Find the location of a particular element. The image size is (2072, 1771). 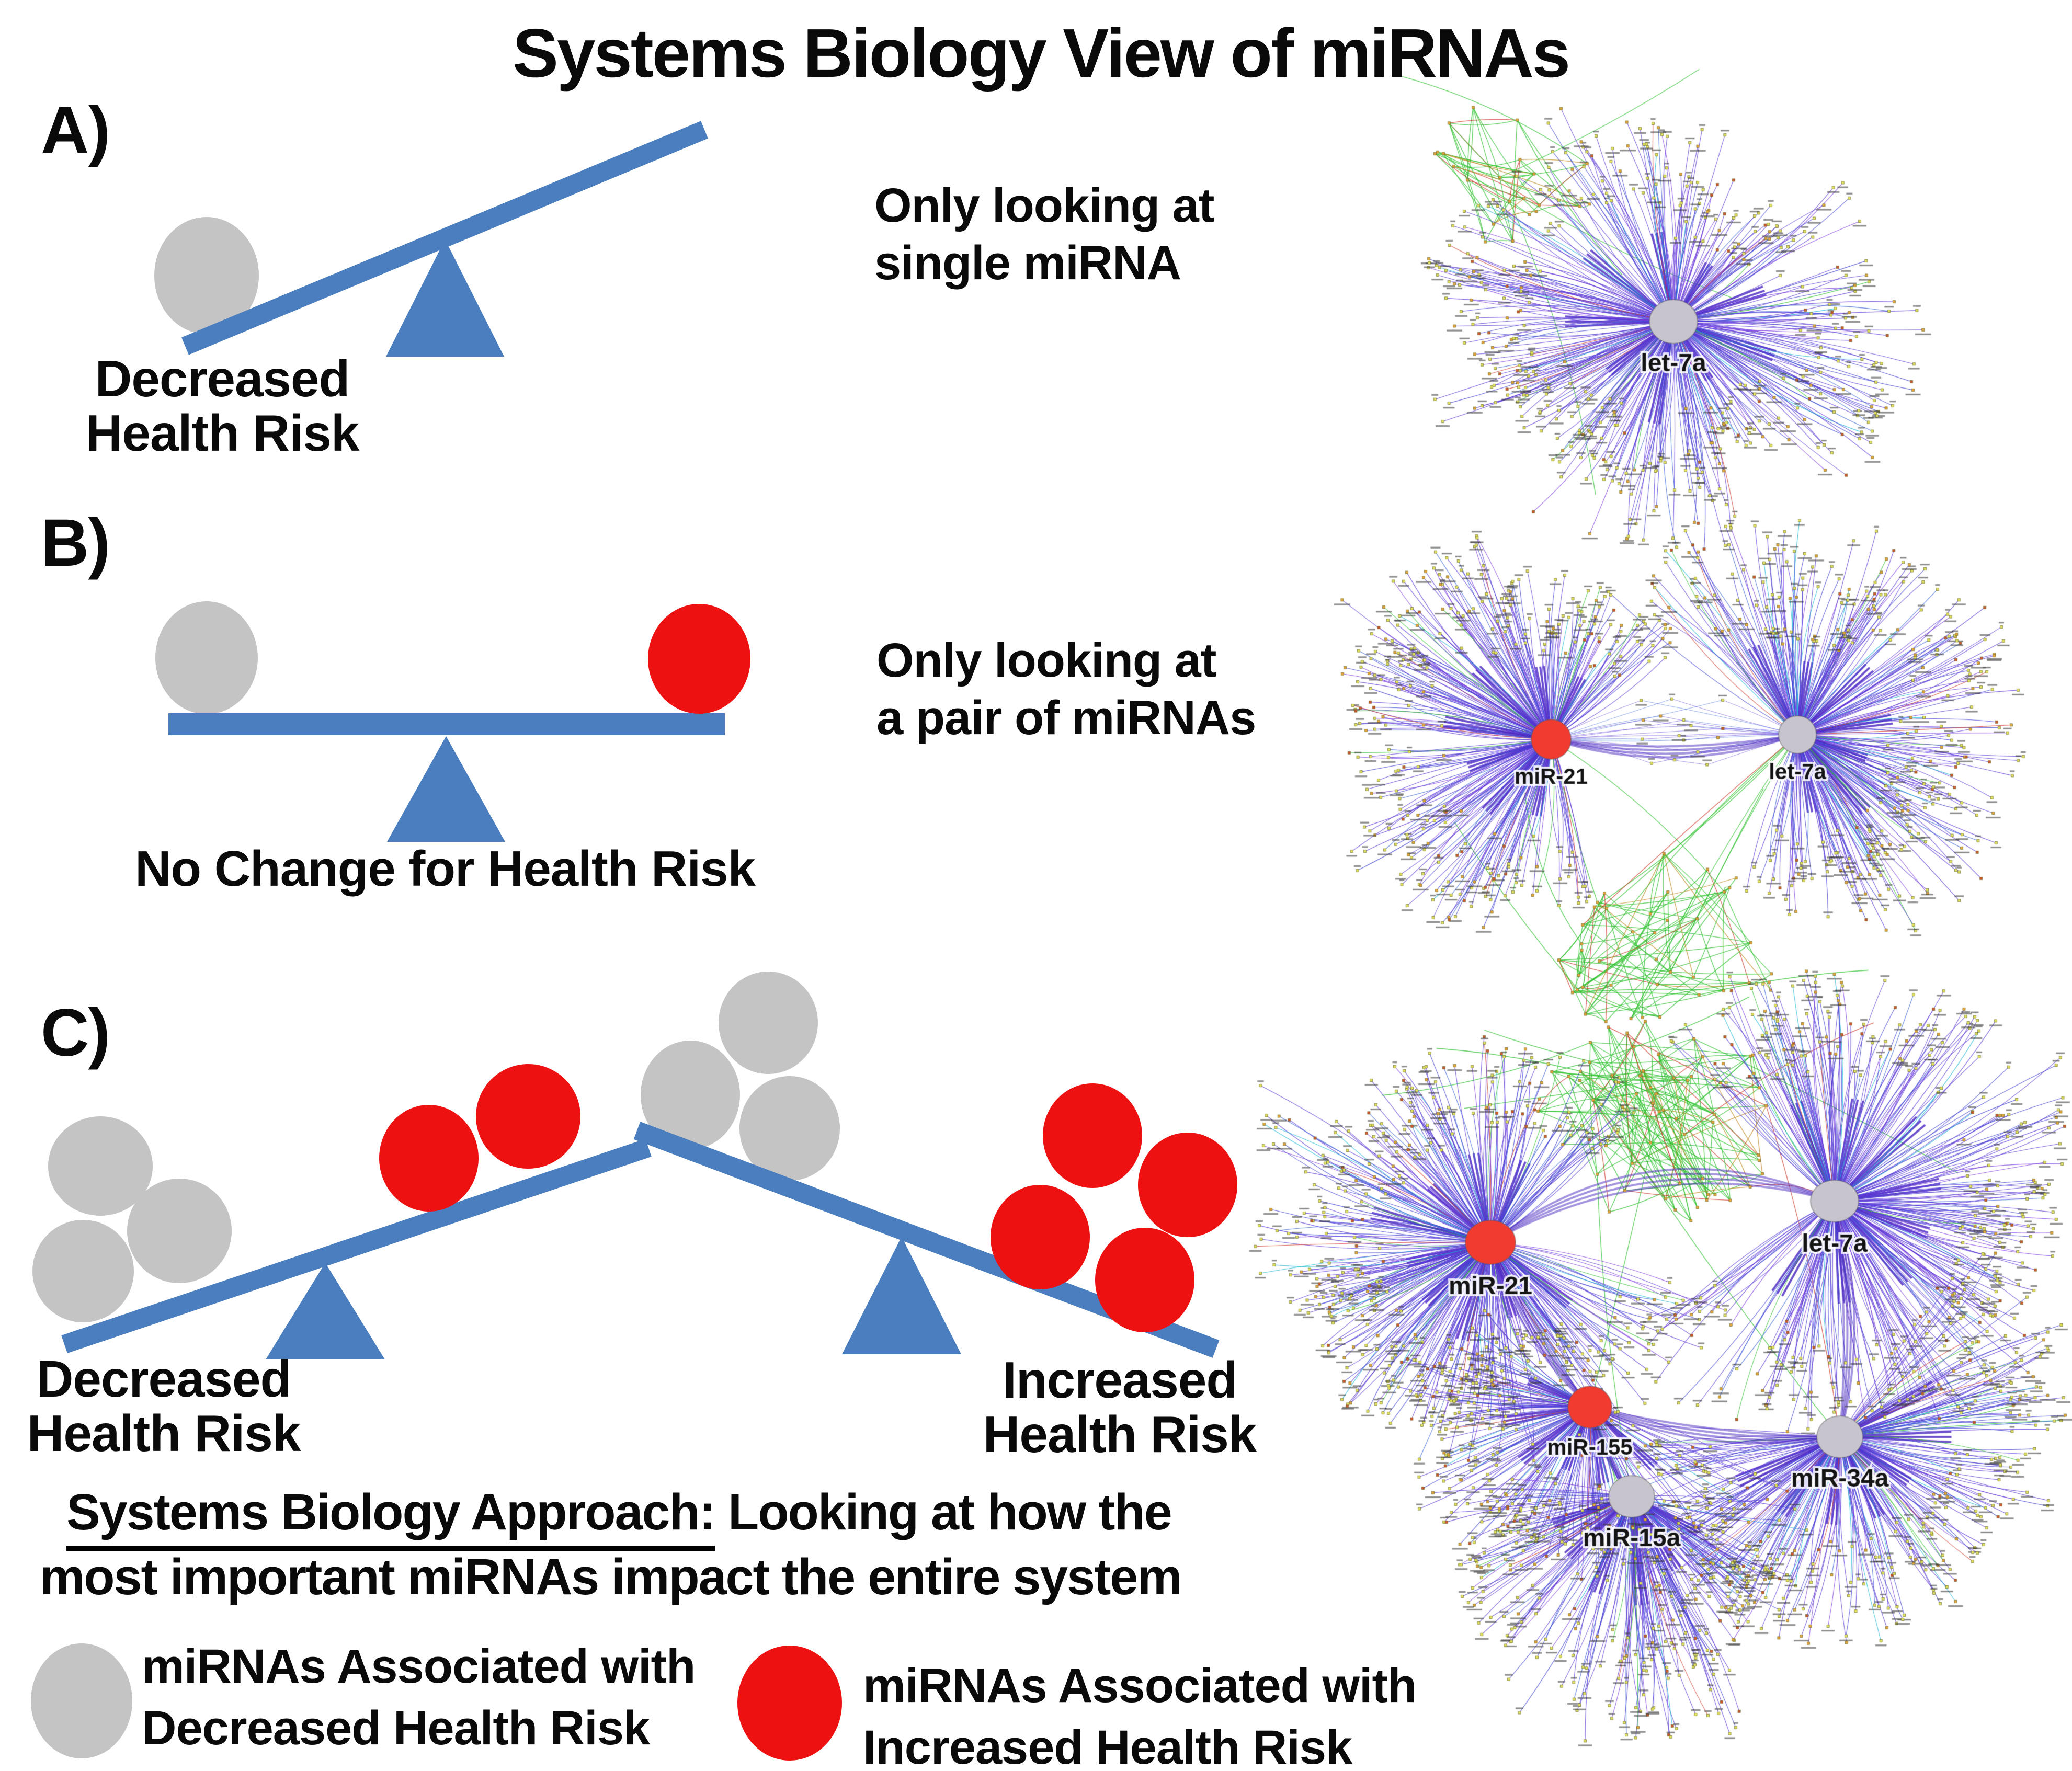

panel-c-left-balance-label: Decreased Health Risk is located at coordinates (164, 1406).